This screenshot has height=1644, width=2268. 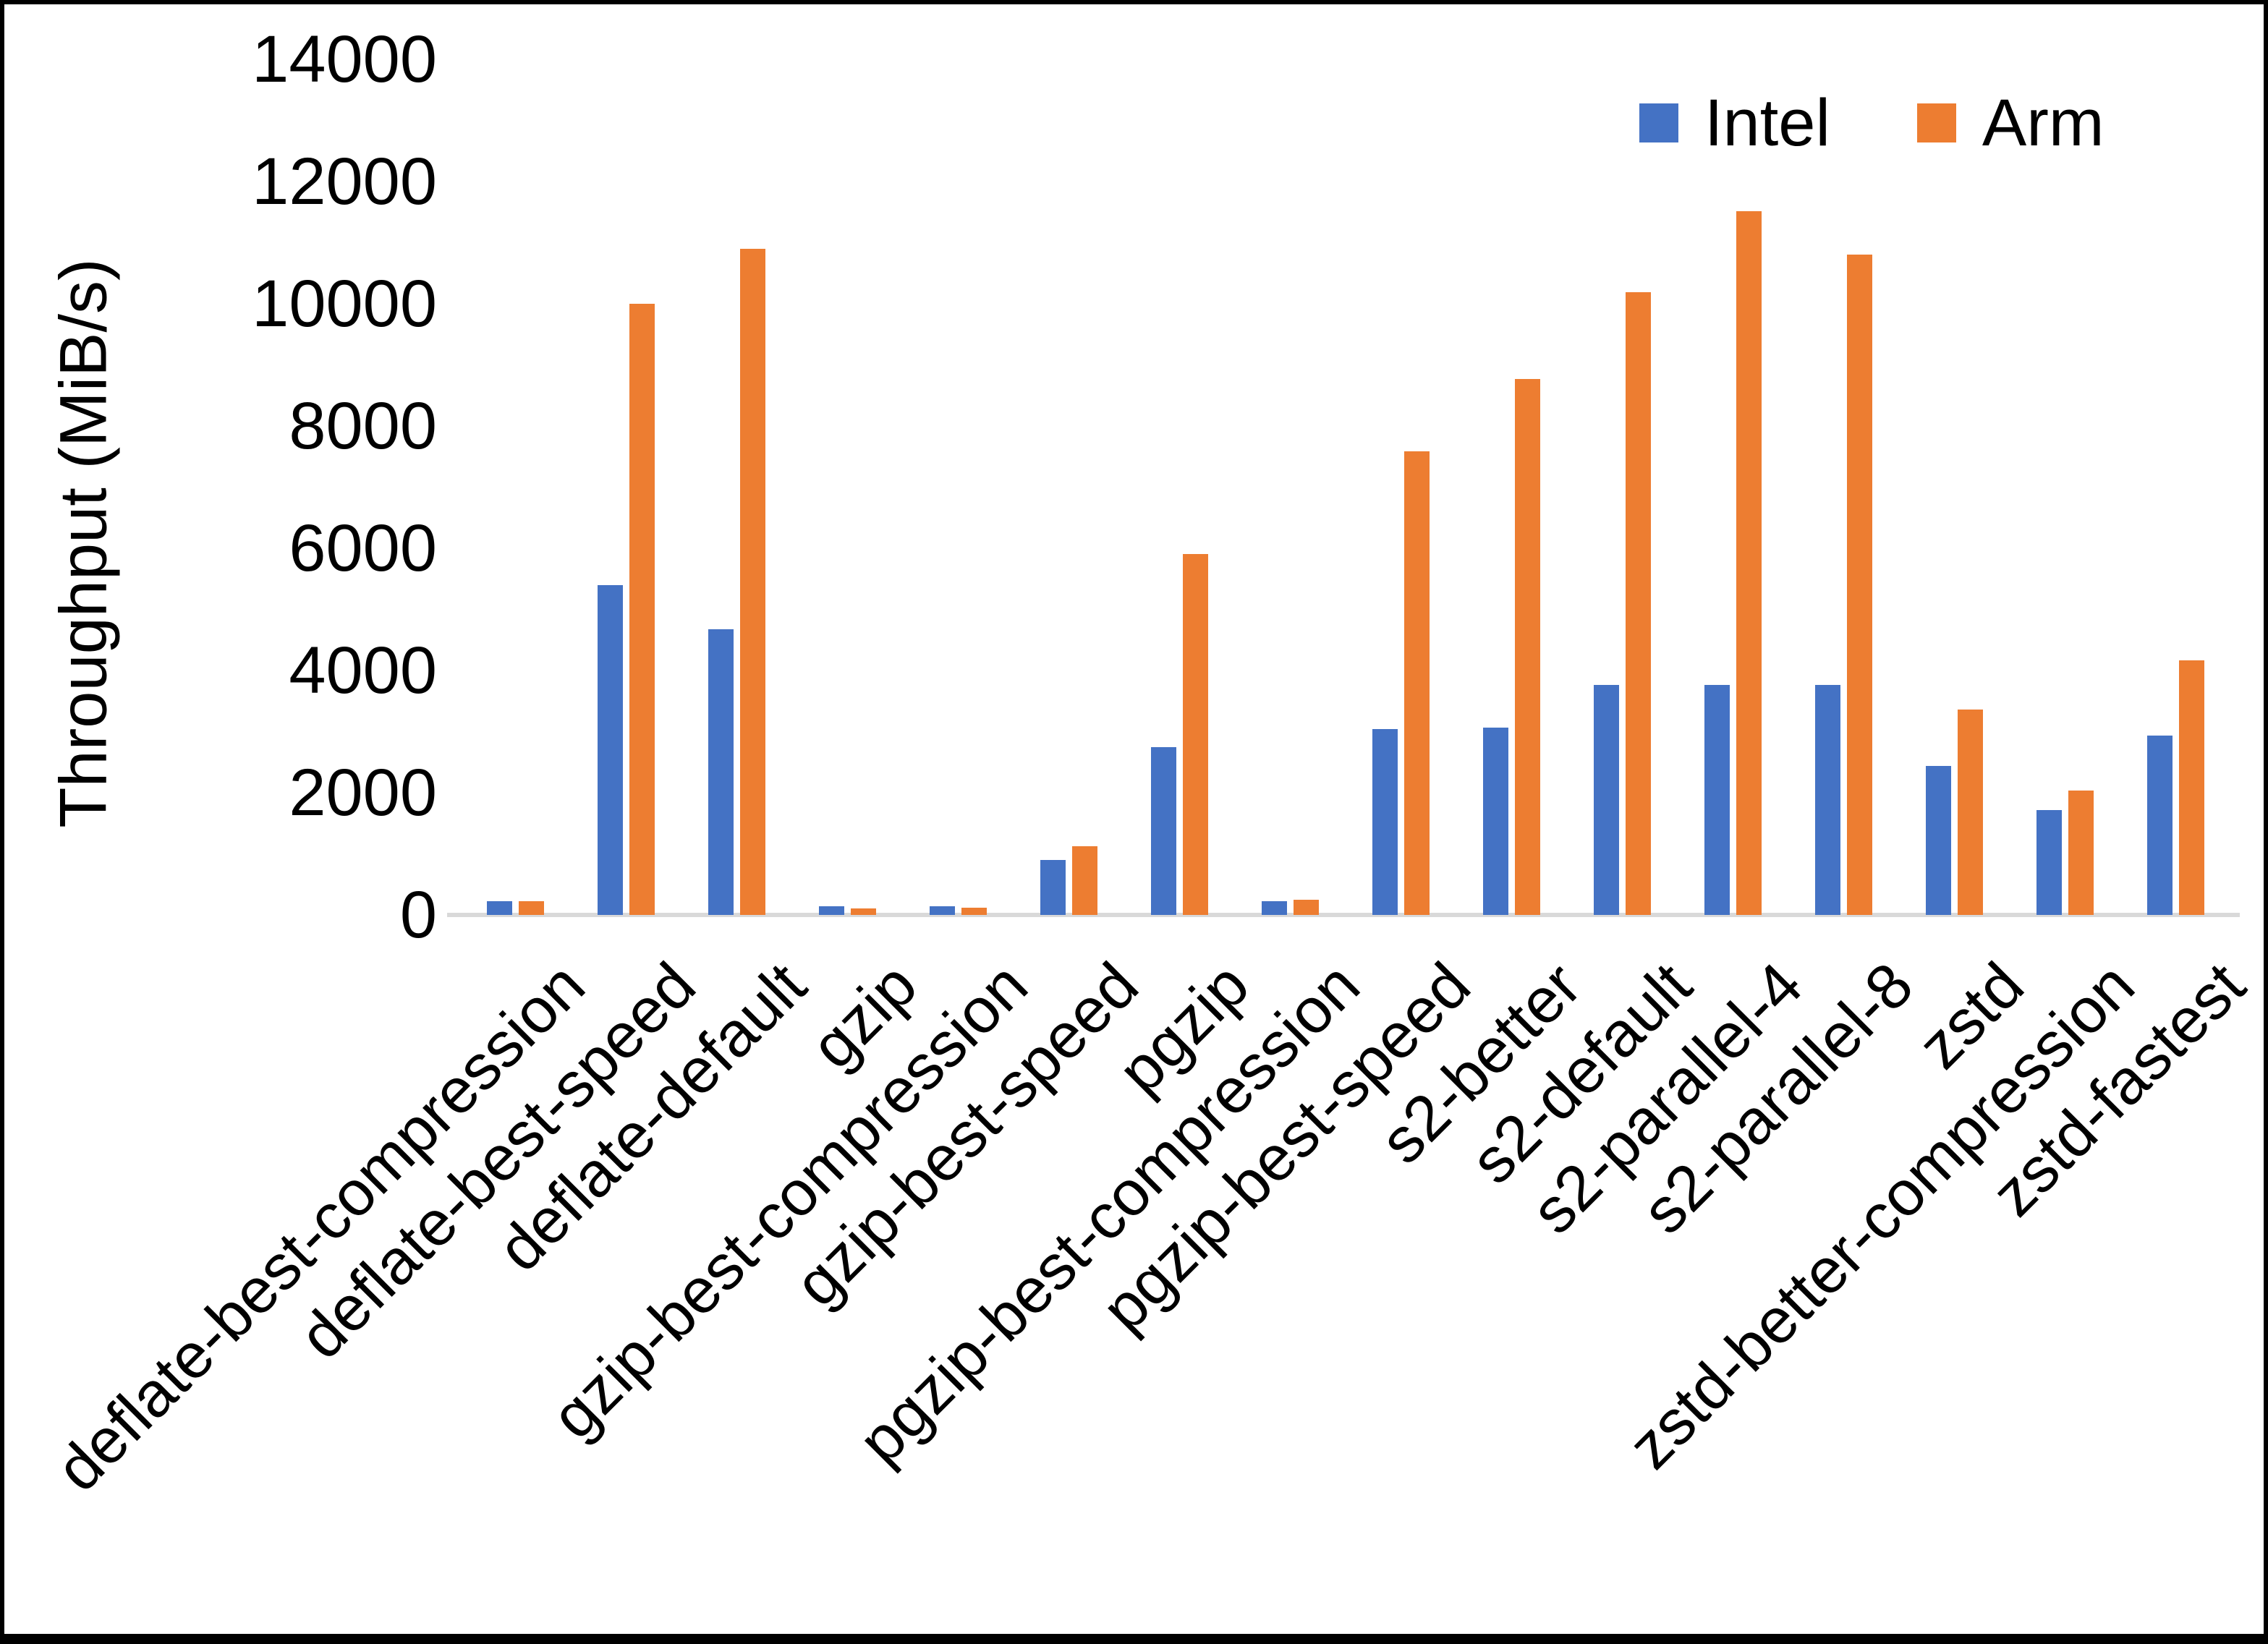 I want to click on bar-arm-pgzip-best-speed, so click(x=1417, y=683).